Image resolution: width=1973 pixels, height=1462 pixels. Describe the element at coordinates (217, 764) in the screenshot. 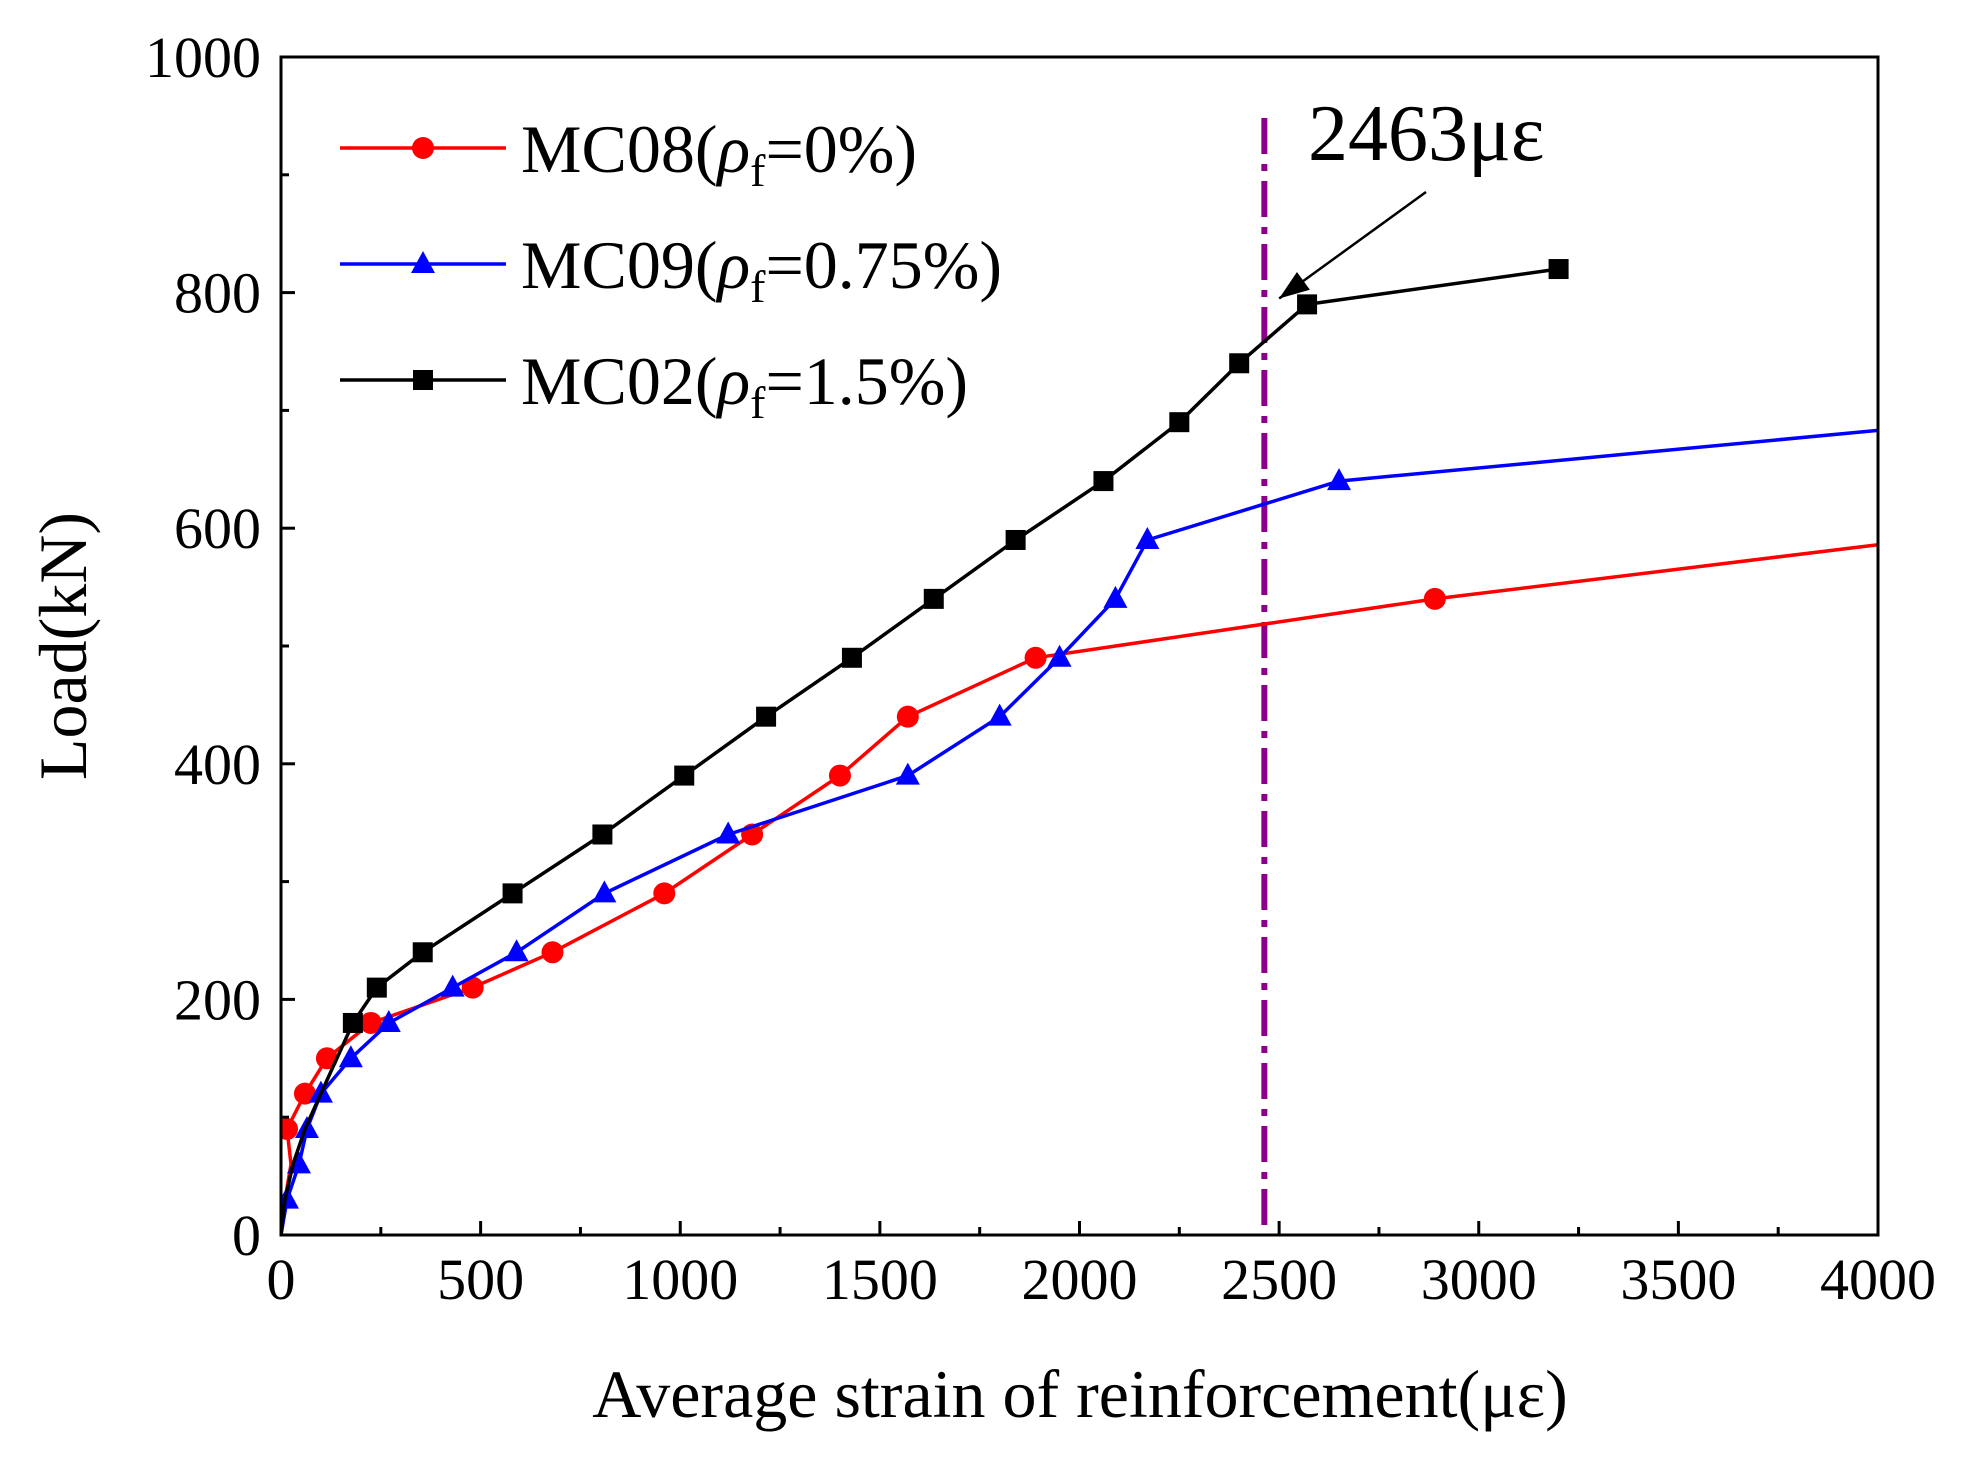

I see `y-tick-label-2: 400` at that location.